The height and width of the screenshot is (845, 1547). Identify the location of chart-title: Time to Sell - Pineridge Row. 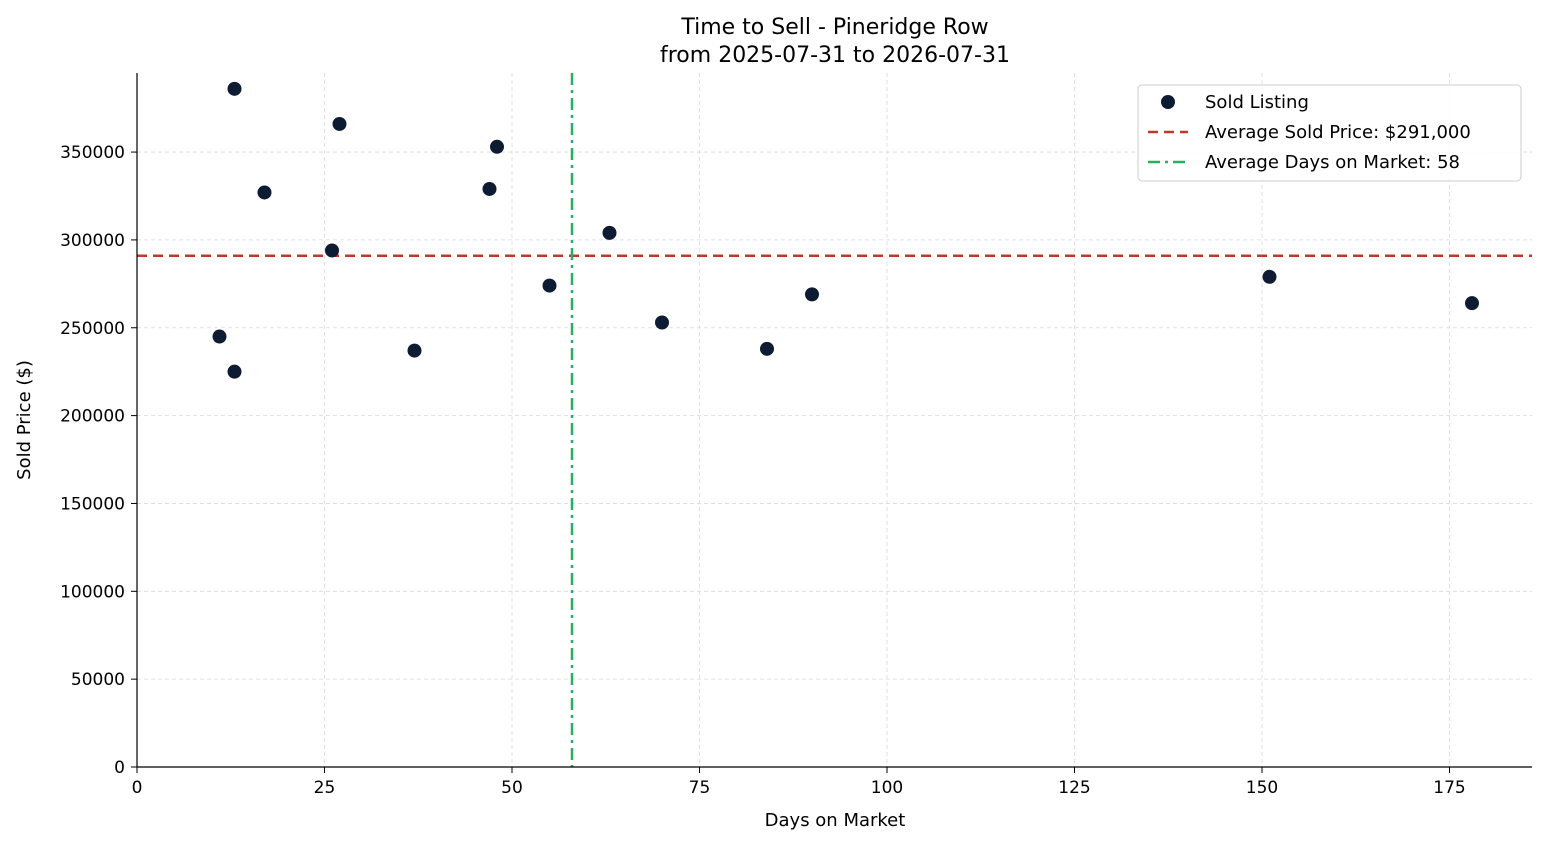
(834, 27).